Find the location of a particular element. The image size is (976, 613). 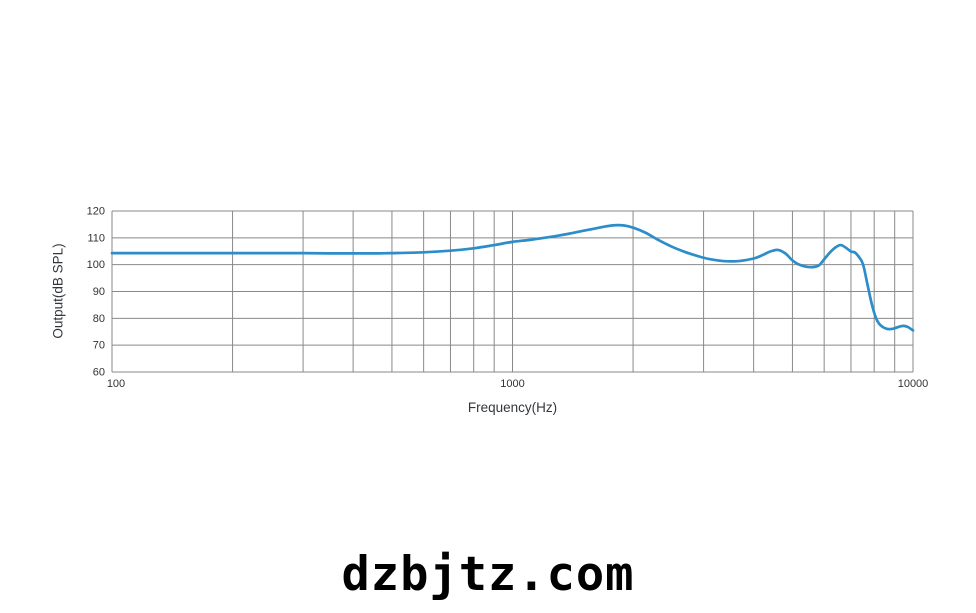

x-tick-label: 1000 is located at coordinates (512, 384).